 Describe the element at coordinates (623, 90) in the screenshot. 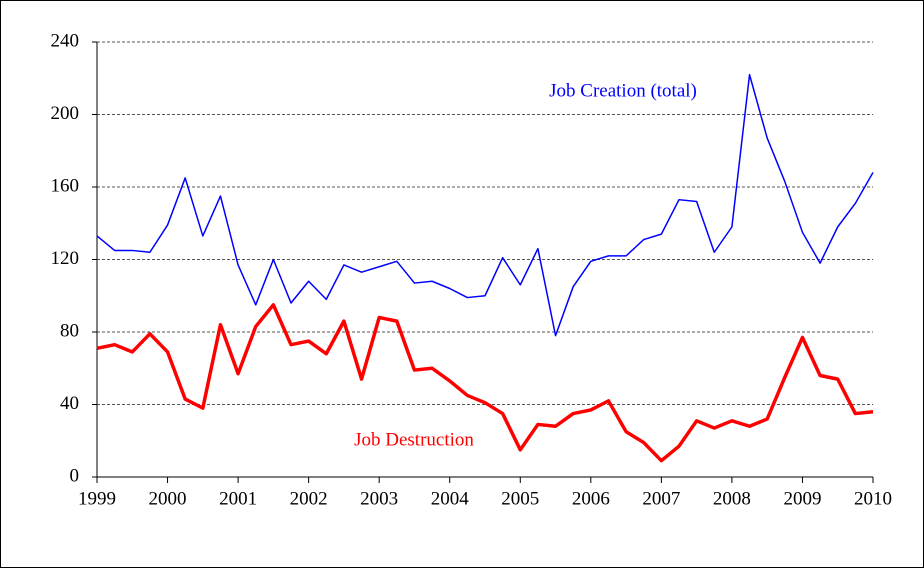

I see `series-label: Job Creation (total)` at that location.